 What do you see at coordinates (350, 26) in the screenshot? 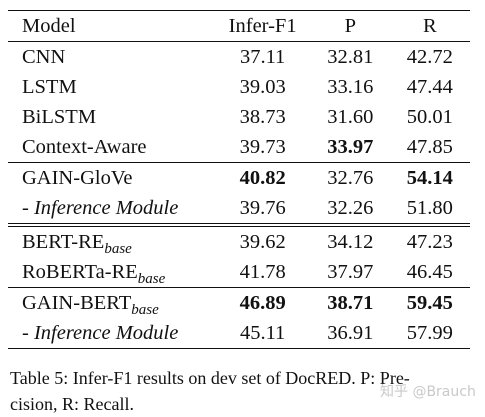
I see `header-precision: P` at bounding box center [350, 26].